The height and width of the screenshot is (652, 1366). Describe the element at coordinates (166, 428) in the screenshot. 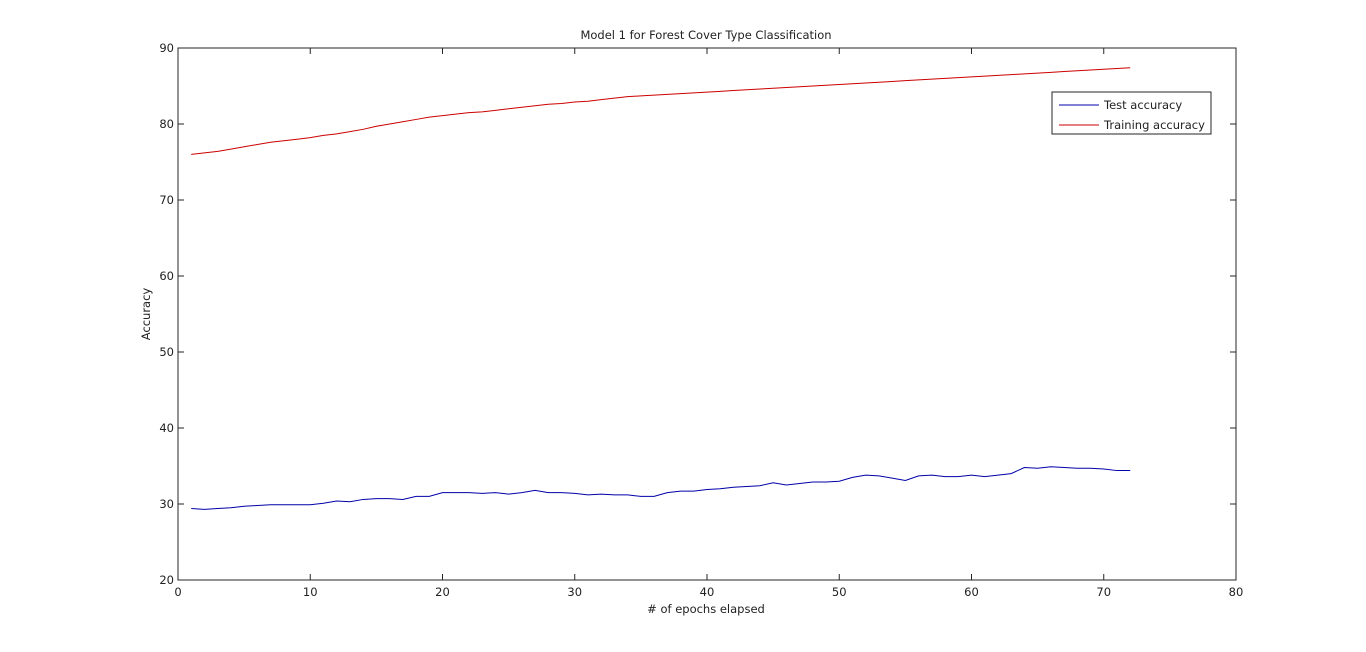

I see `y-tick-label: 40` at that location.